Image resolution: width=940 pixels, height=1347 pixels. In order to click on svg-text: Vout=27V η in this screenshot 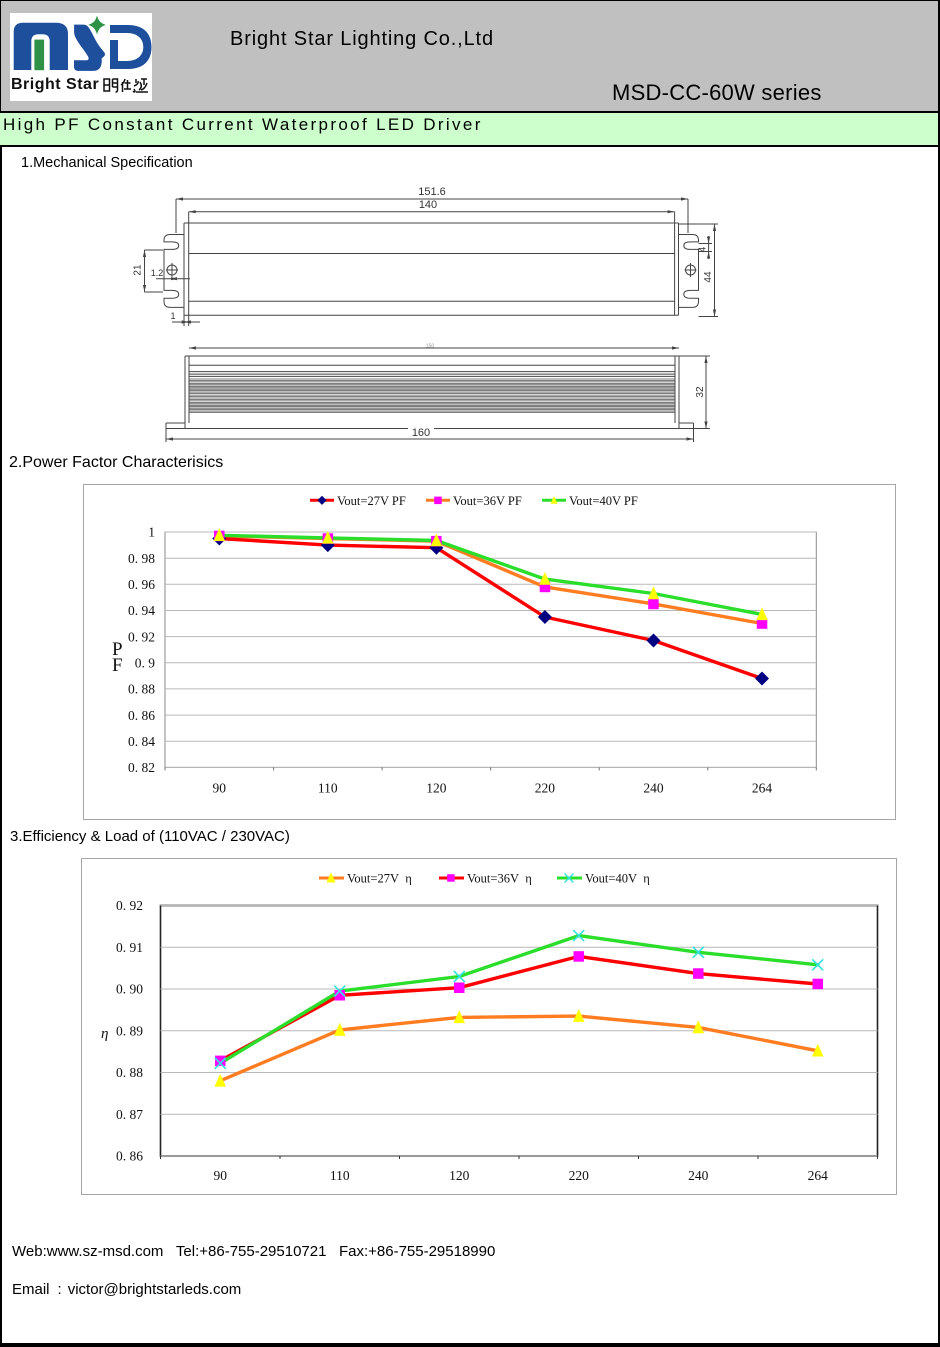, I will do `click(379, 879)`.